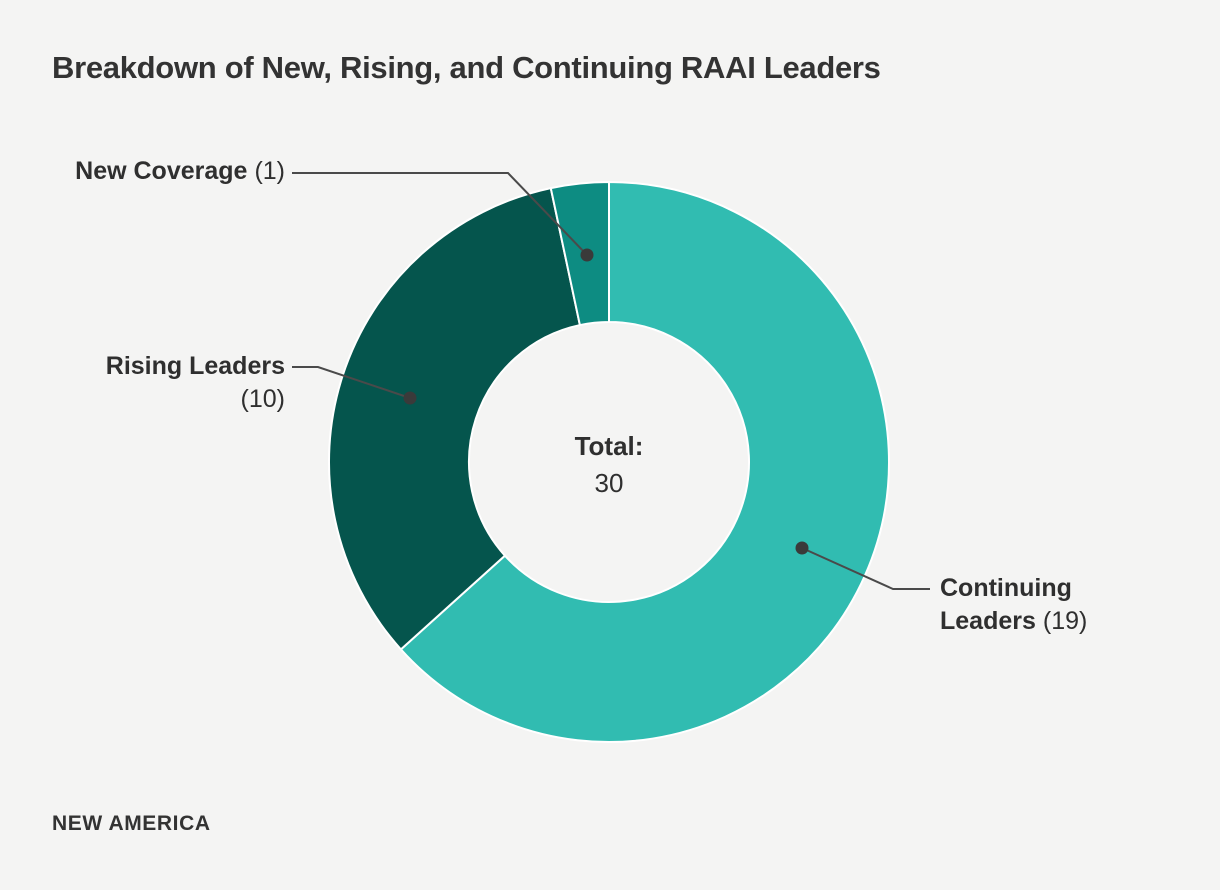  I want to click on callout-continuing-leaders-line2: Leaders (19), so click(1013, 621).